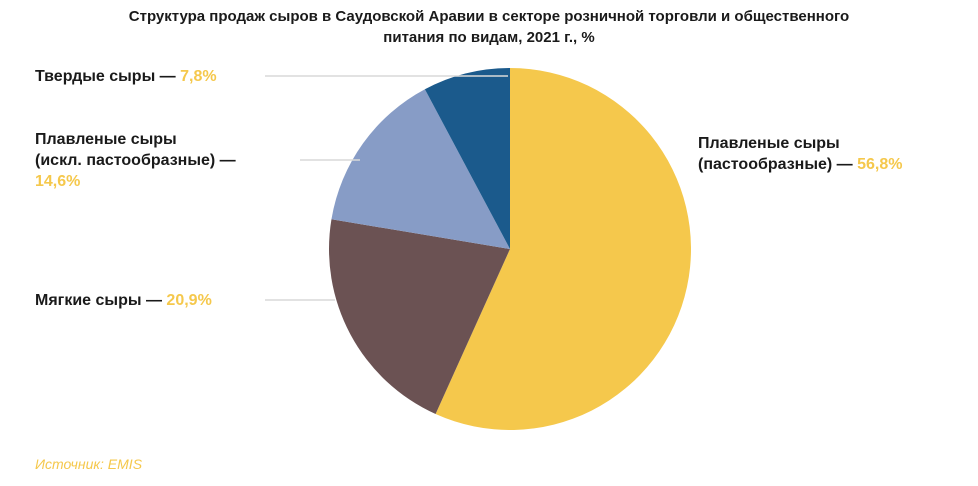 This screenshot has width=978, height=486. What do you see at coordinates (769, 143) in the screenshot?
I see `slice-label-processed-paste-line-1: Плавленые сыры` at bounding box center [769, 143].